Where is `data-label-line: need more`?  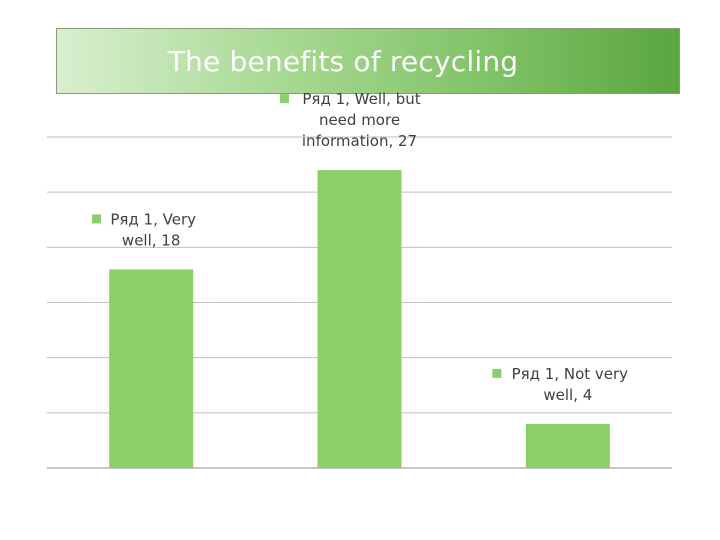
data-label-line: need more is located at coordinates (359, 120).